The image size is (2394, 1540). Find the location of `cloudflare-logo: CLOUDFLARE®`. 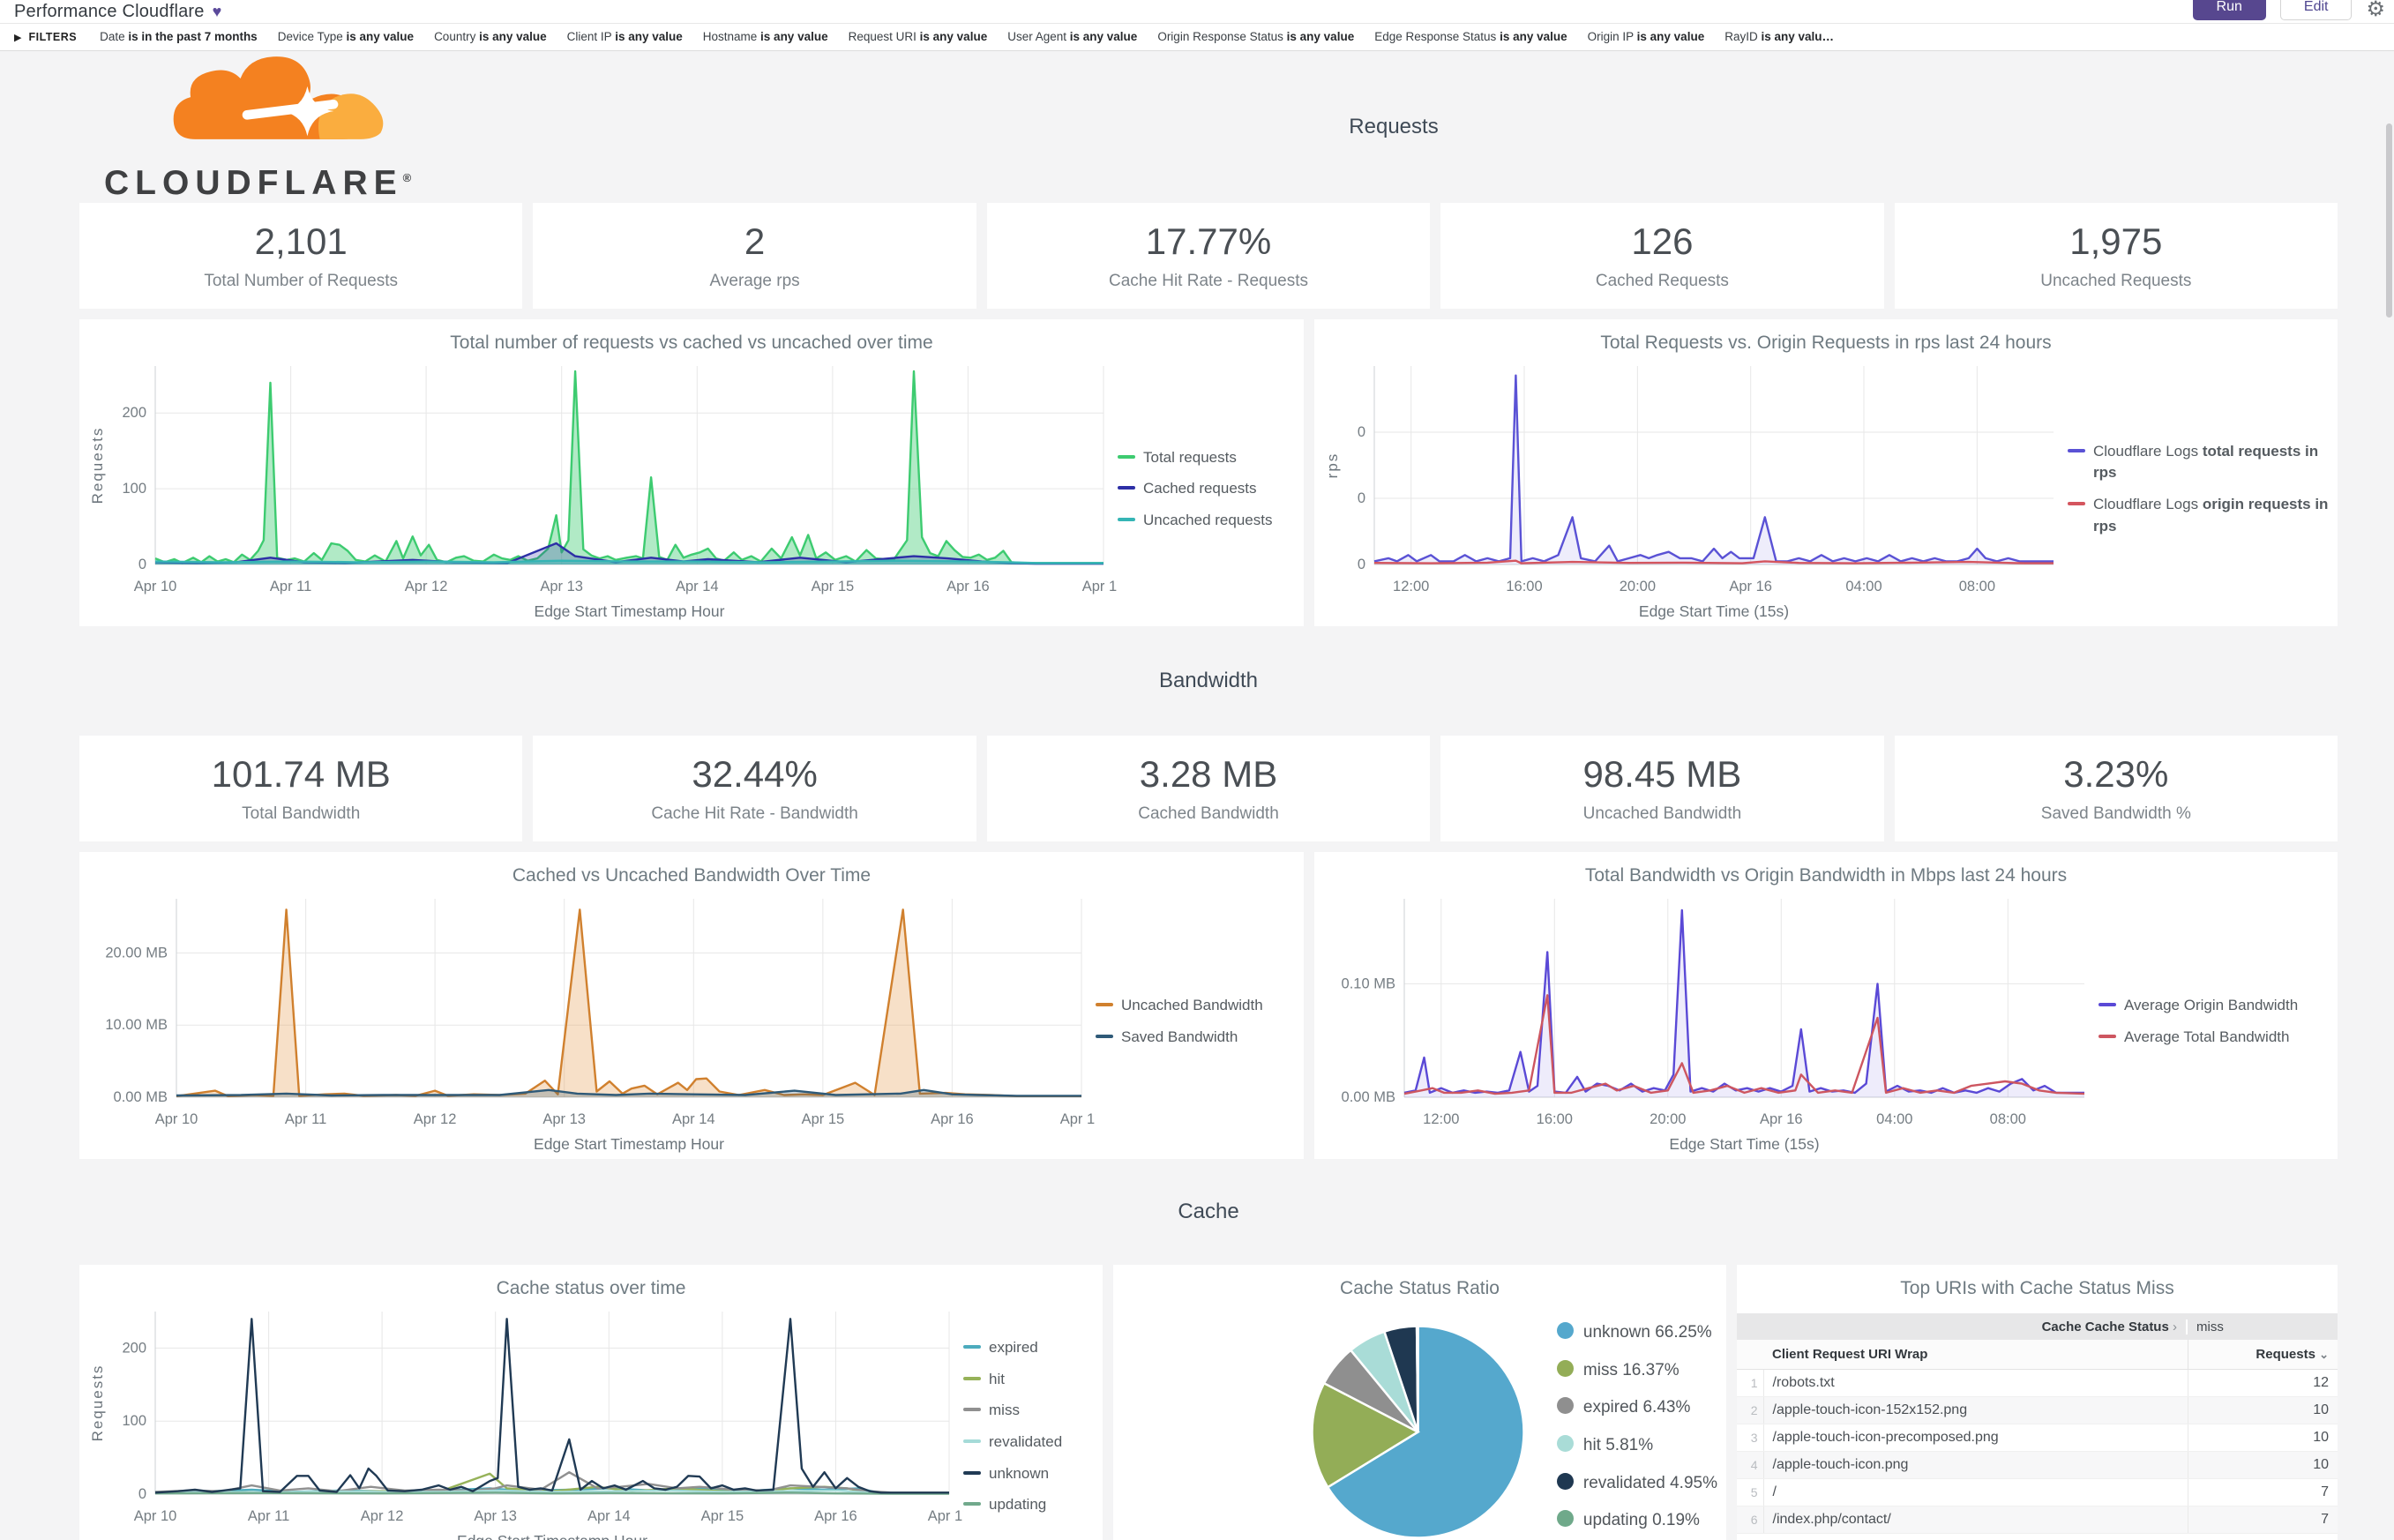

cloudflare-logo: CLOUDFLARE® is located at coordinates (264, 127).